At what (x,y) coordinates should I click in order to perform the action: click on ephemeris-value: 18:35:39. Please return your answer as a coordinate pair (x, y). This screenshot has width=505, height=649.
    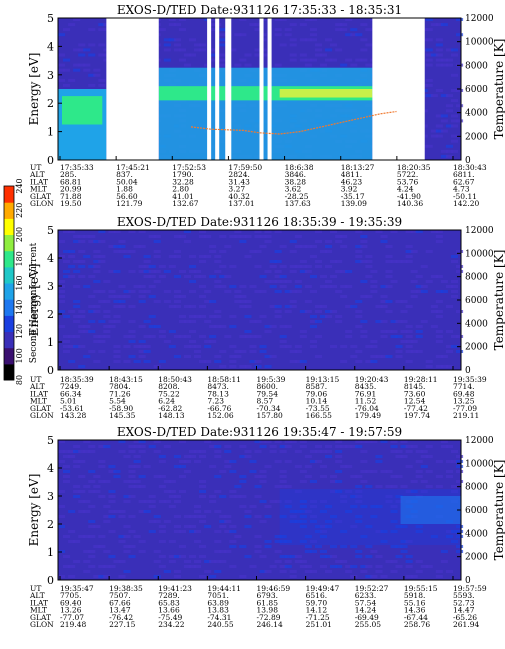
    Looking at the image, I should click on (77, 379).